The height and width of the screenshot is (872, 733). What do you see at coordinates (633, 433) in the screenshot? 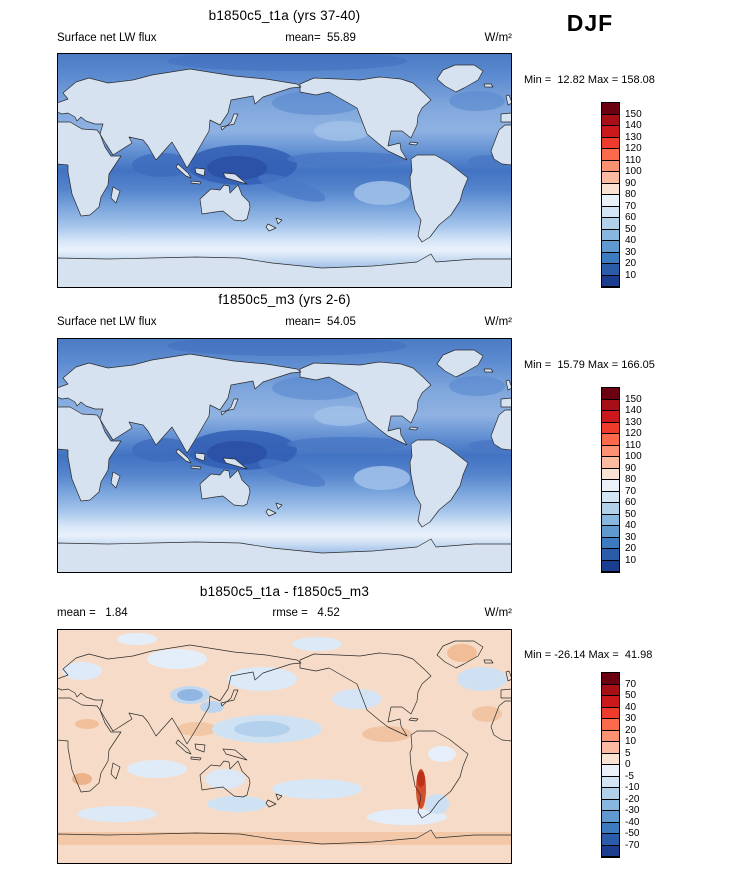
I see `colorbar-tick-label: 120` at bounding box center [633, 433].